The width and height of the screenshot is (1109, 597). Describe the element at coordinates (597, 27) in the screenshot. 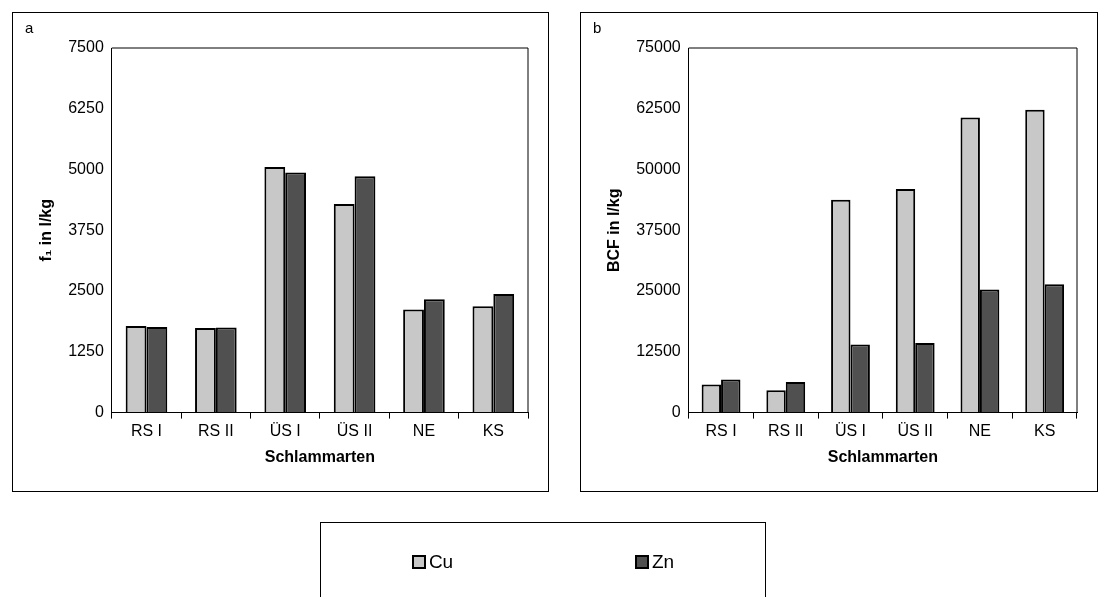

I see `text: b` at that location.